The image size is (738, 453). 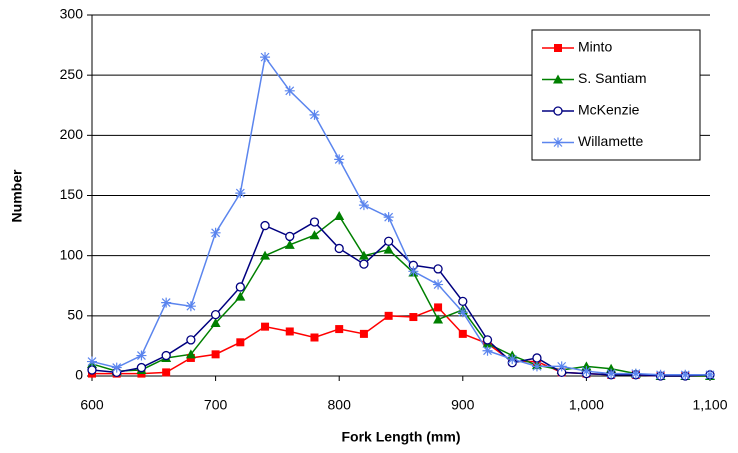 What do you see at coordinates (595, 47) in the screenshot?
I see `legend-label: Minto` at bounding box center [595, 47].